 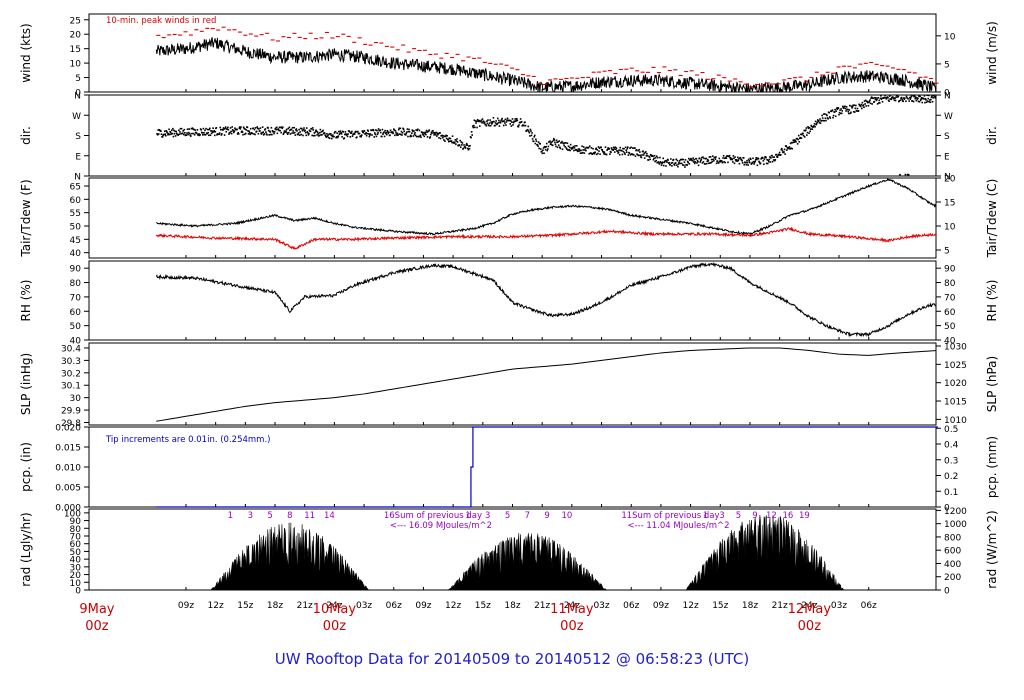 I want to click on ytick-label-rh: 60, so click(x=76, y=313).